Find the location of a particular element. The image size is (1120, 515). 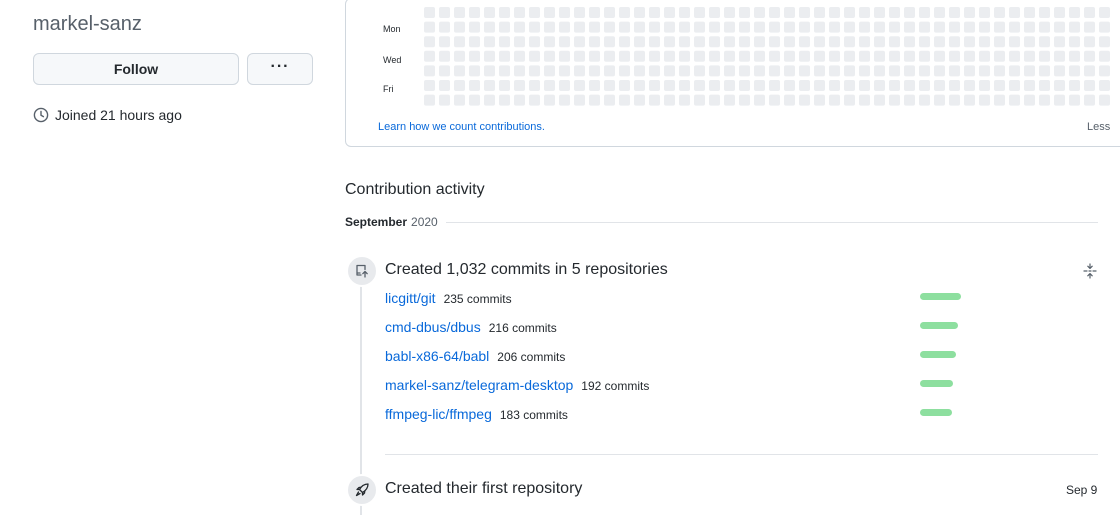

repo-link: ffmpeg-lic/ffmpeg is located at coordinates (438, 414).